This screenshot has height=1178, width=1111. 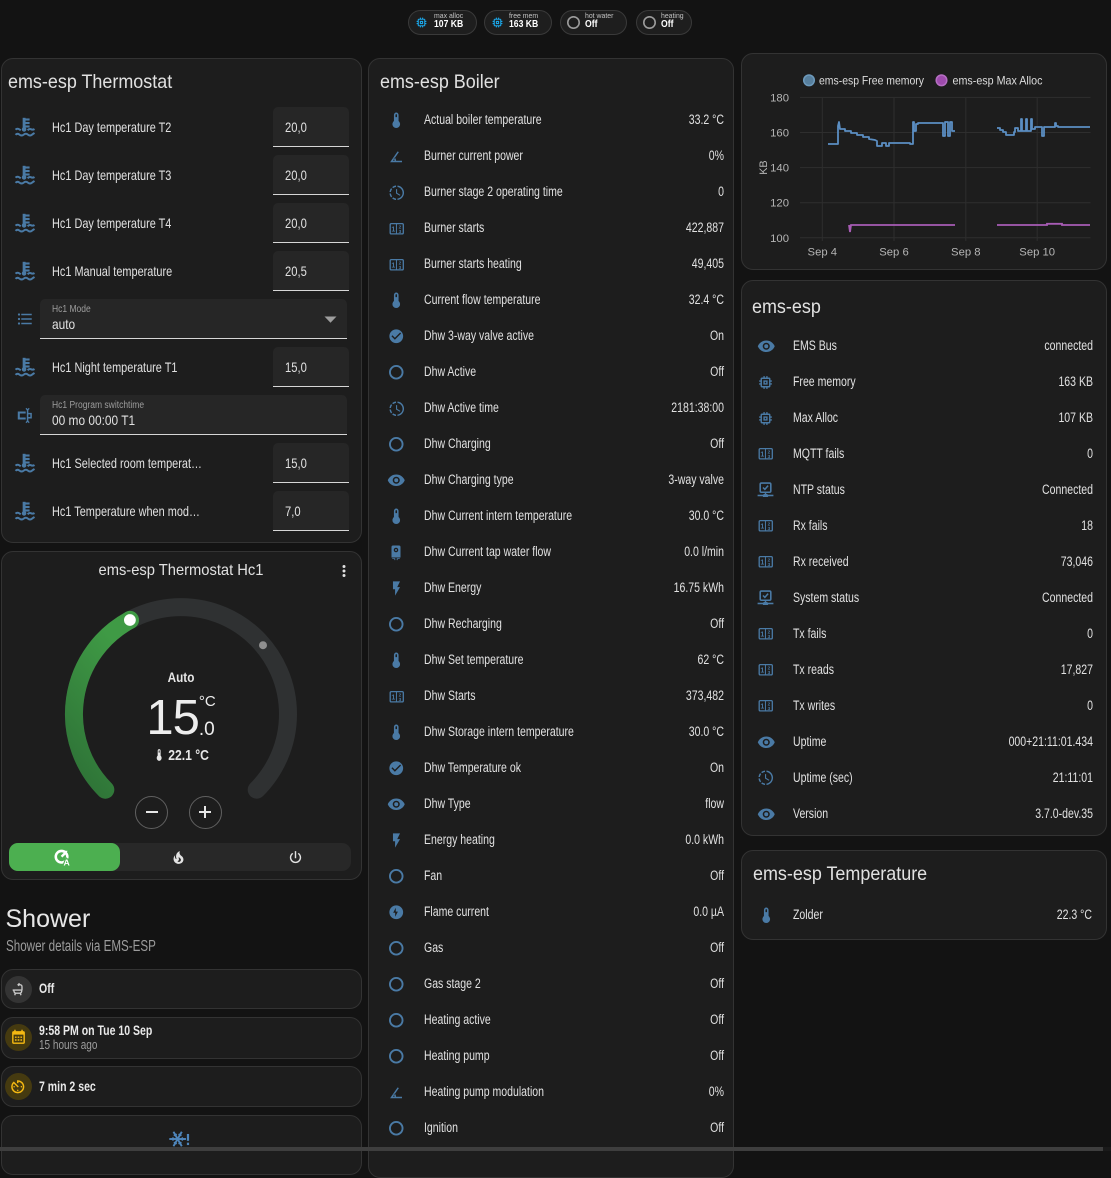 I want to click on svg-text: ems-esp Free memory, so click(x=871, y=81).